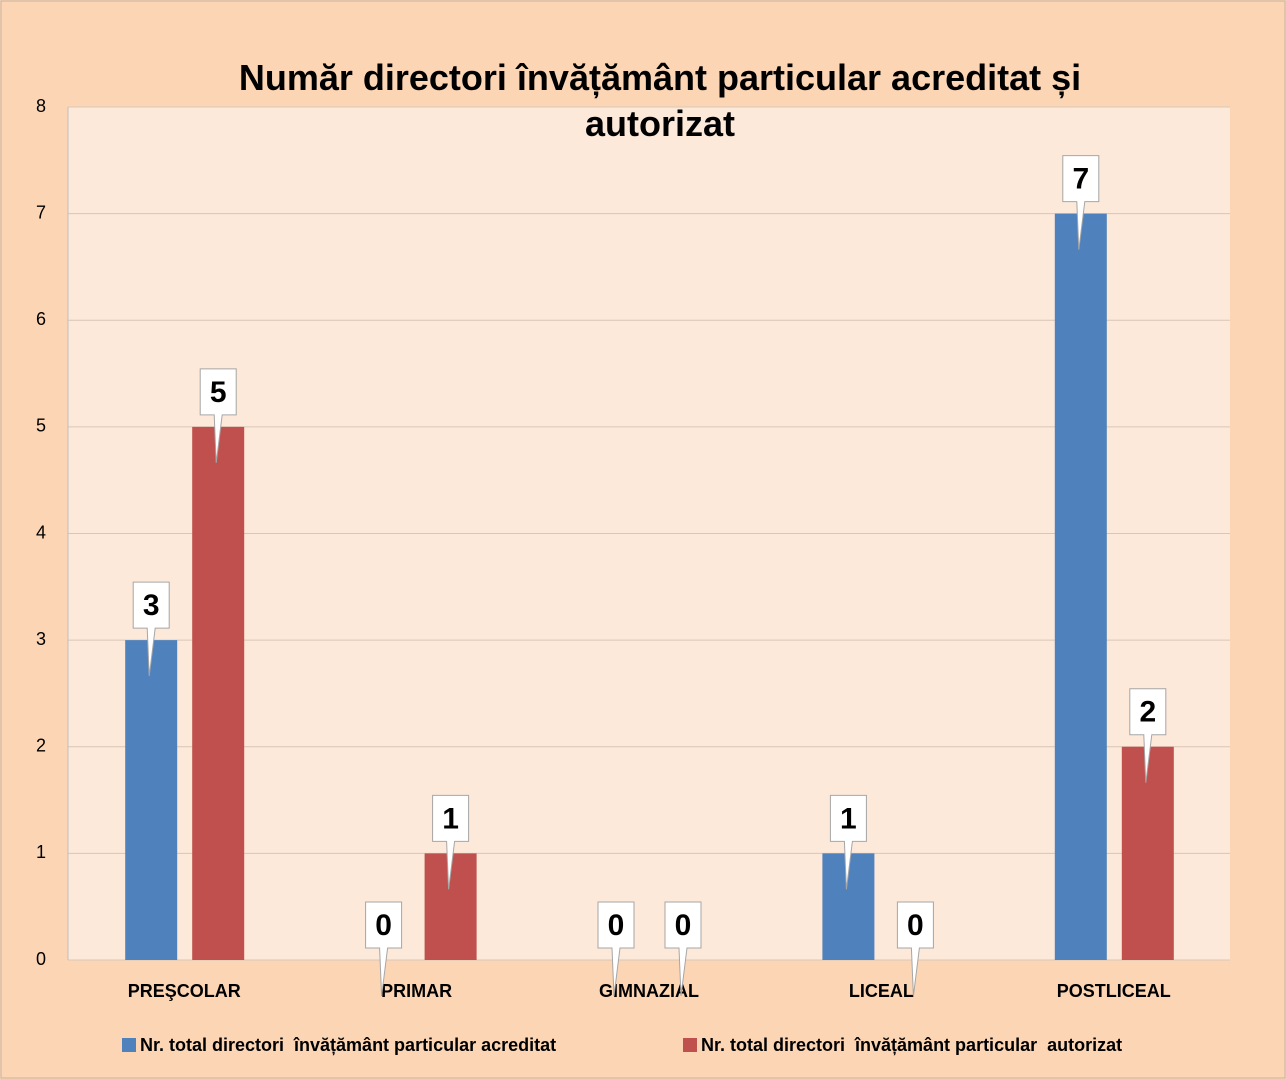 Image resolution: width=1286 pixels, height=1079 pixels. Describe the element at coordinates (41, 212) in the screenshot. I see `y-tick-label: 7` at that location.